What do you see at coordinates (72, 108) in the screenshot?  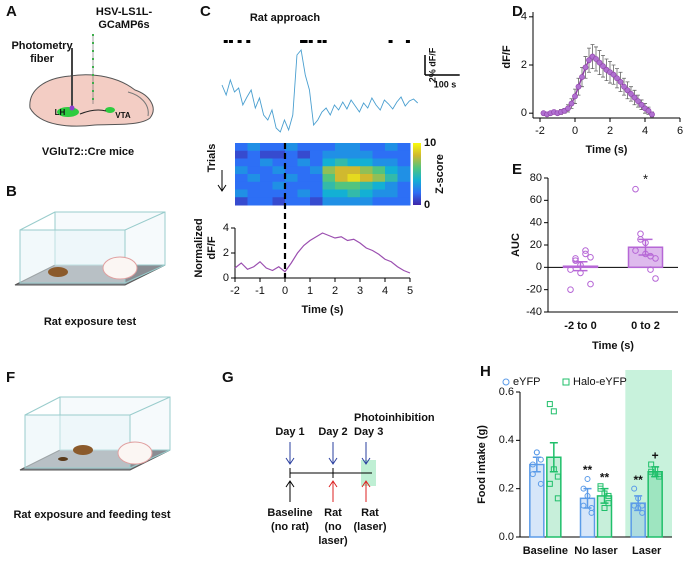 I see `fiber-tip` at bounding box center [72, 108].